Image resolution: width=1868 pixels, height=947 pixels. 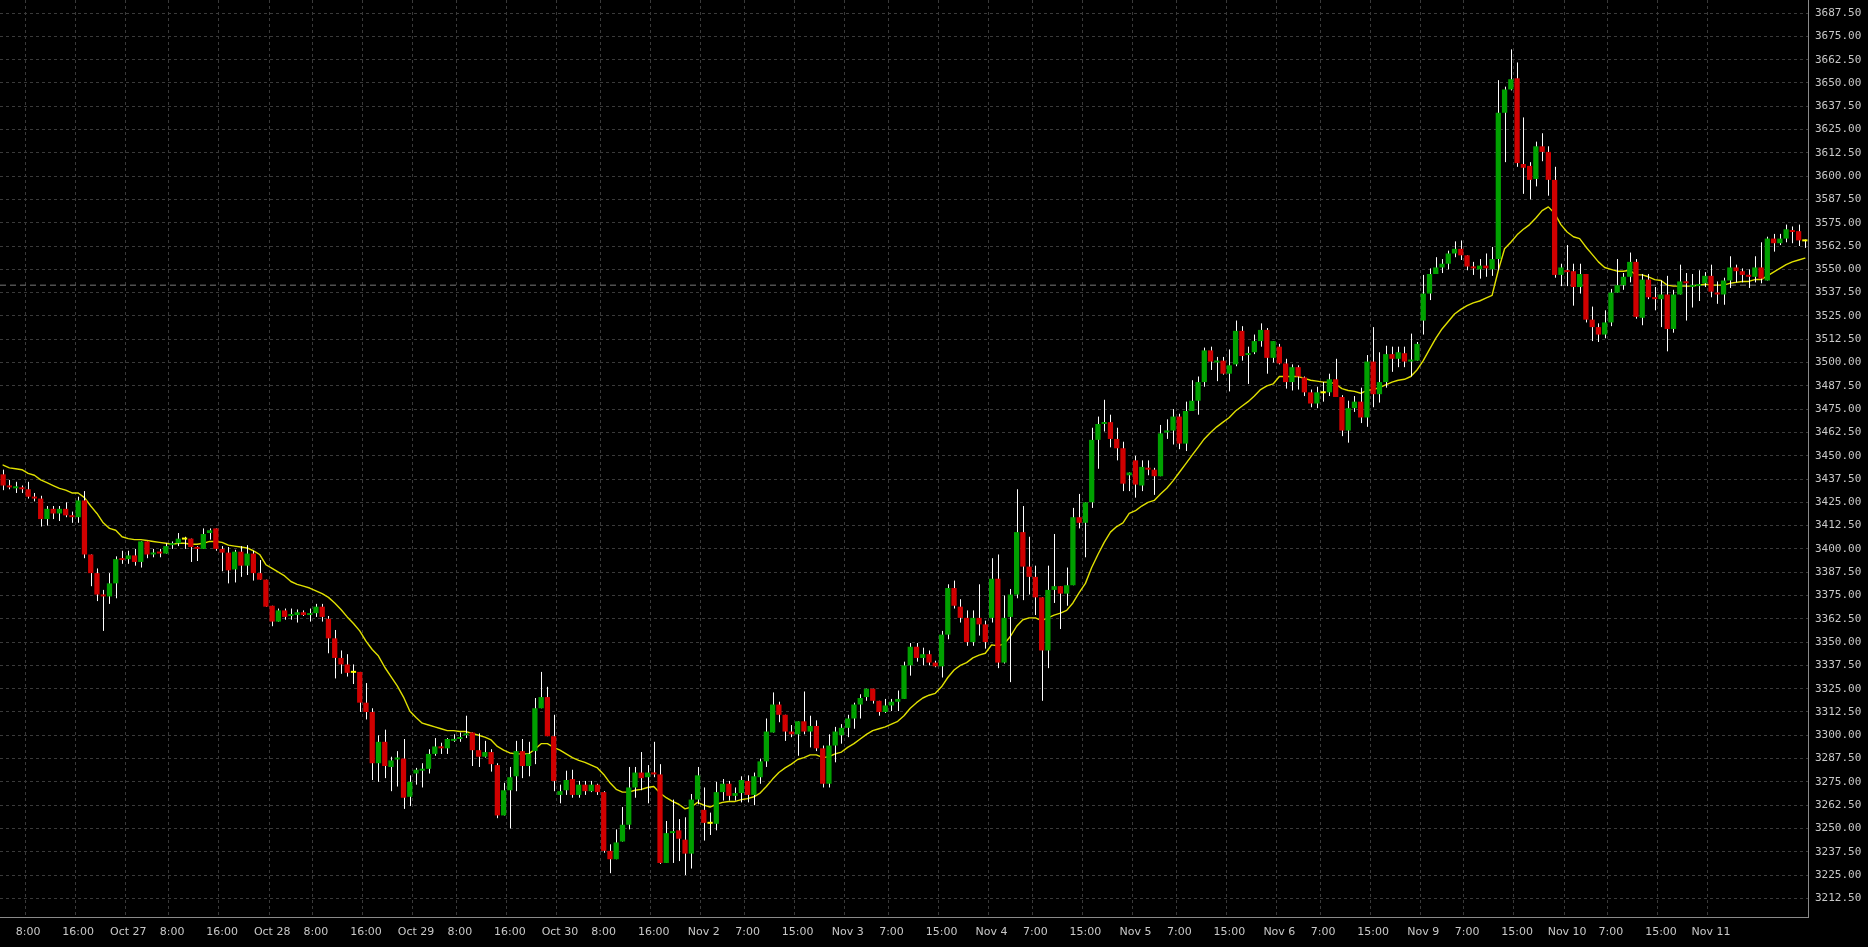 What do you see at coordinates (1838, 898) in the screenshot?
I see `y-tick-label: 3212.50` at bounding box center [1838, 898].